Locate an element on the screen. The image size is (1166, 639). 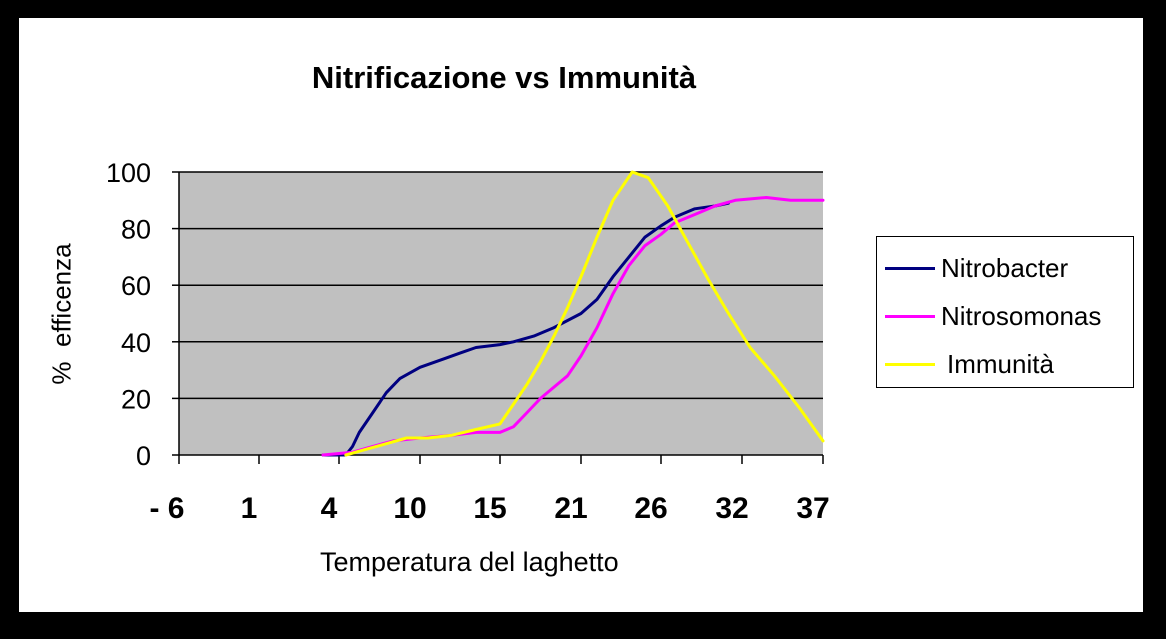
legend-item-nitrosomonas: Nitrosomonas is located at coordinates (993, 316).